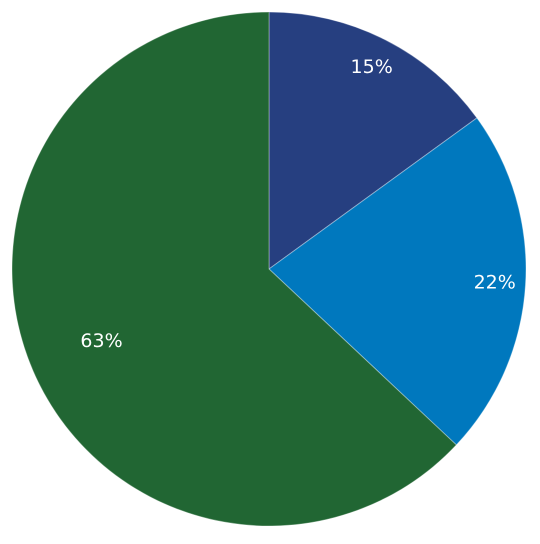 The width and height of the screenshot is (540, 544). What do you see at coordinates (372, 67) in the screenshot?
I see `data-label: 15%` at bounding box center [372, 67].